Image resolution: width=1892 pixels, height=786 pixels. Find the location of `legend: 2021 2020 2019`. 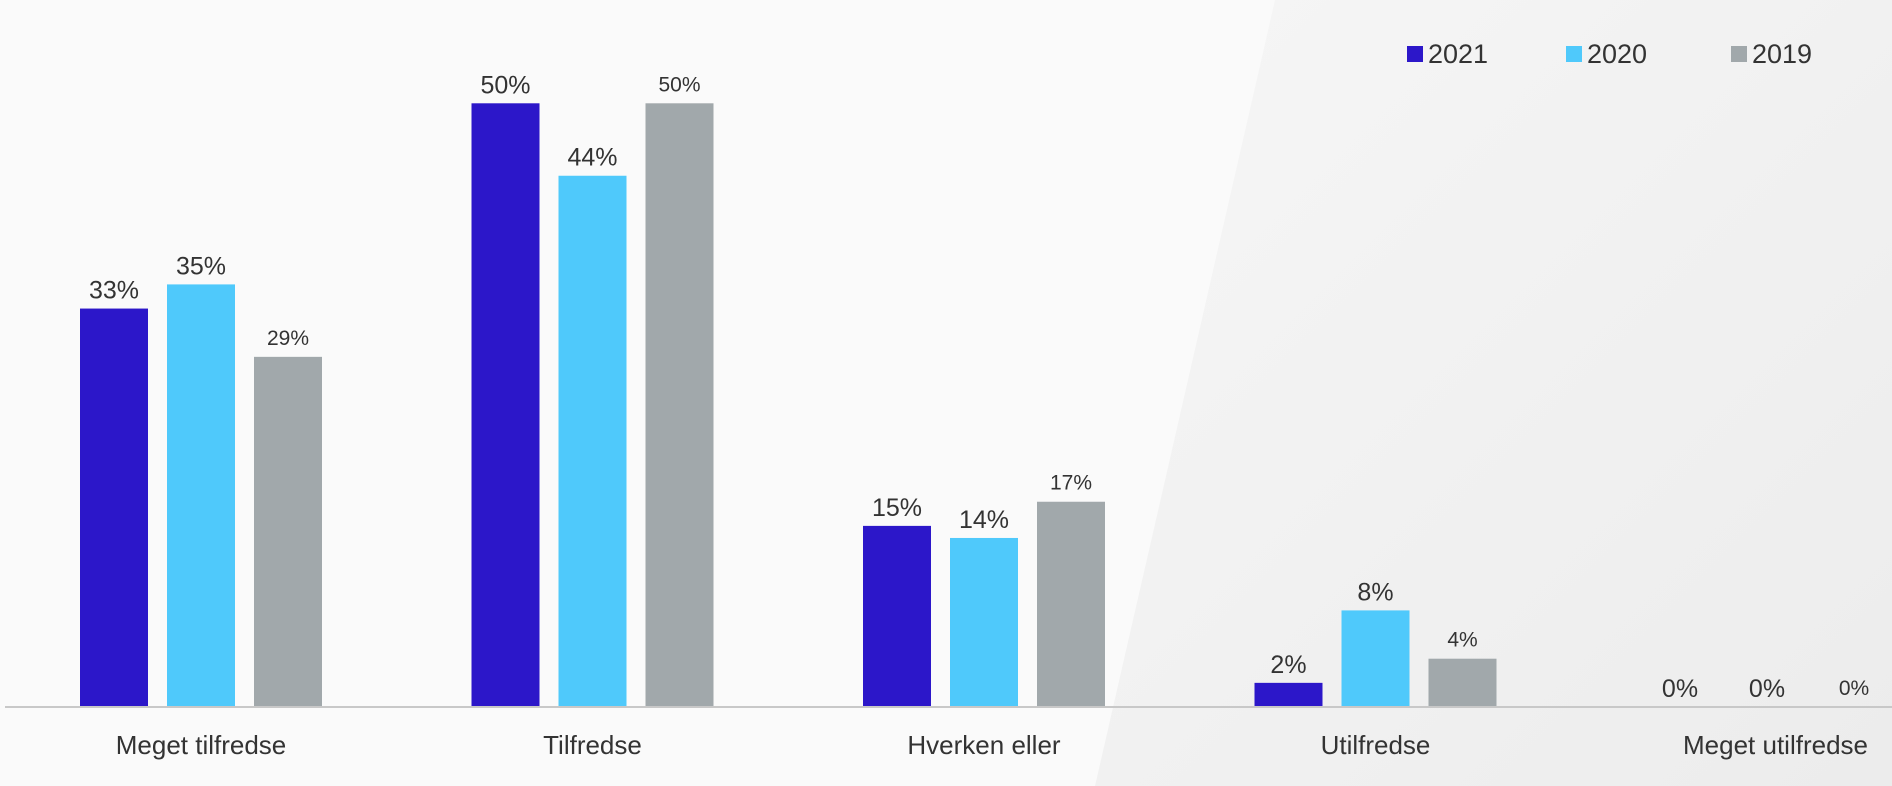

legend: 2021 2020 2019 is located at coordinates (1609, 54).